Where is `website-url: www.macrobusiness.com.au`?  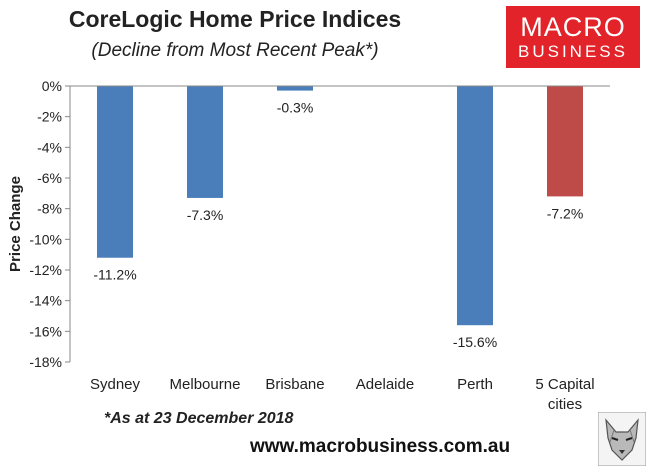
website-url: www.macrobusiness.com.au is located at coordinates (380, 446).